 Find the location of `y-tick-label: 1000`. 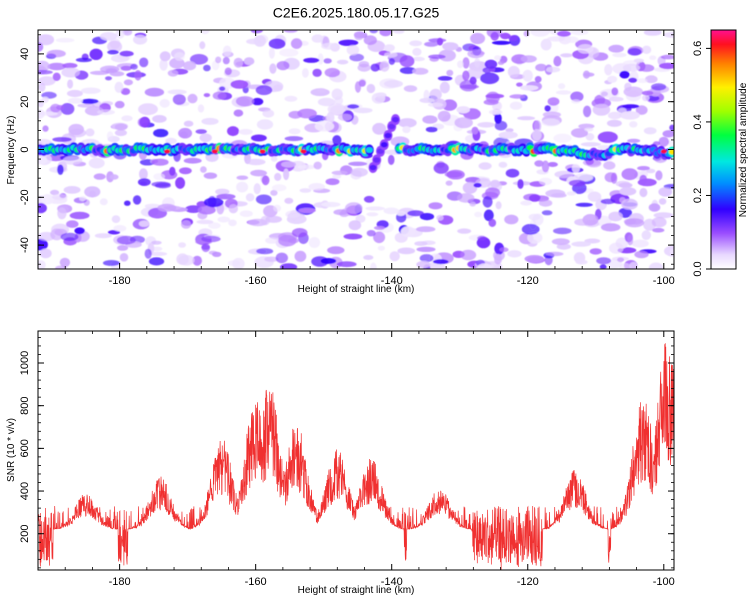

y-tick-label: 1000 is located at coordinates (25, 363).